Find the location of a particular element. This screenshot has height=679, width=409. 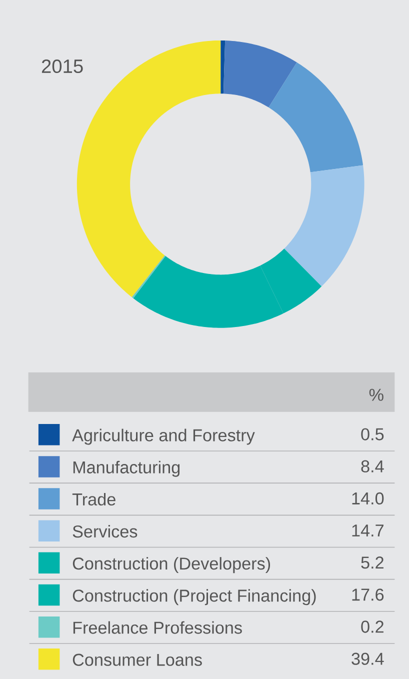

data-label: 17.6 is located at coordinates (368, 594).